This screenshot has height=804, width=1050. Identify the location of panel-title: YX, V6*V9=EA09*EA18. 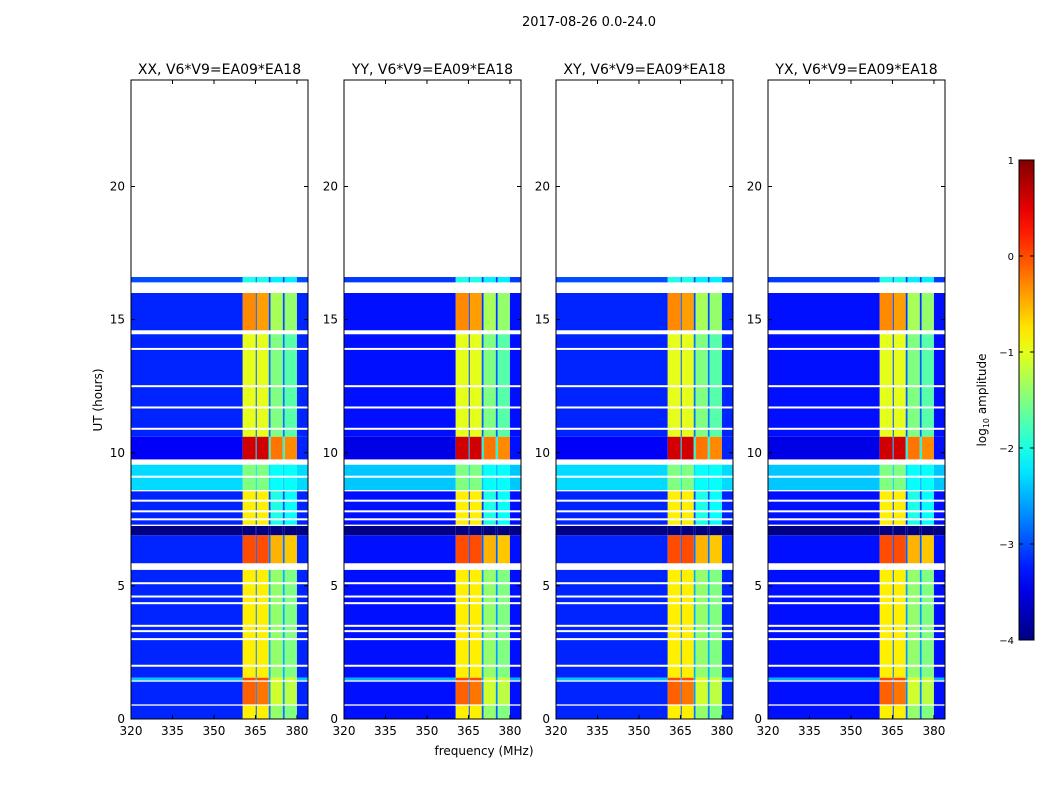
(855, 70).